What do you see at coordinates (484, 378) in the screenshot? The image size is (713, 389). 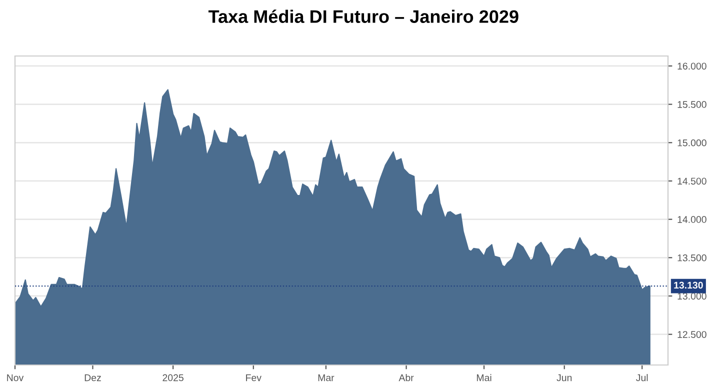 I see `x-tick-label: Mai` at bounding box center [484, 378].